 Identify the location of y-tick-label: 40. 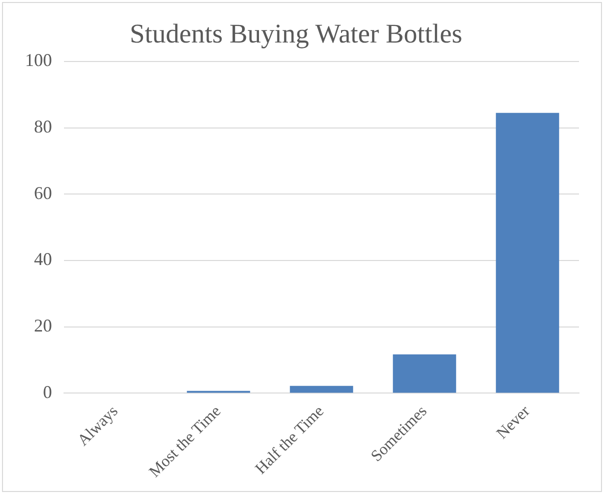
(43, 259).